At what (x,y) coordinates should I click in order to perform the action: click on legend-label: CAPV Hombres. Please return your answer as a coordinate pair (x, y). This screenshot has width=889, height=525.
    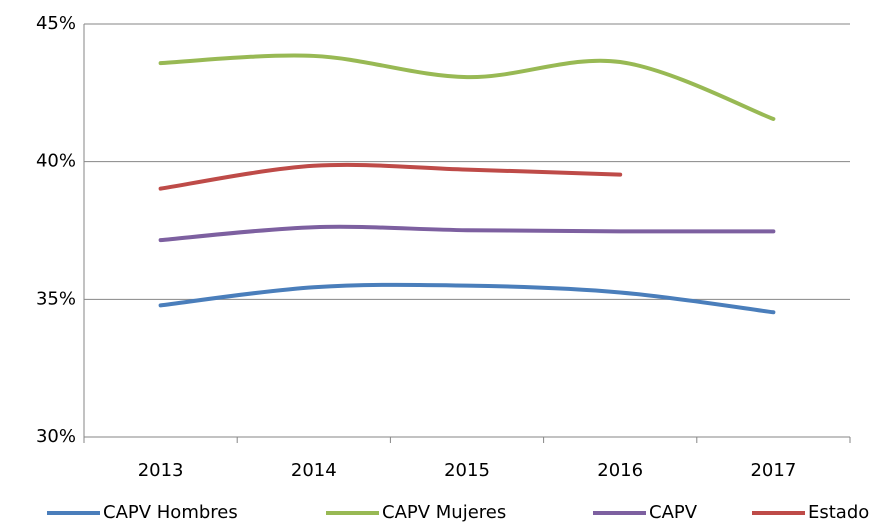
    Looking at the image, I should click on (170, 512).